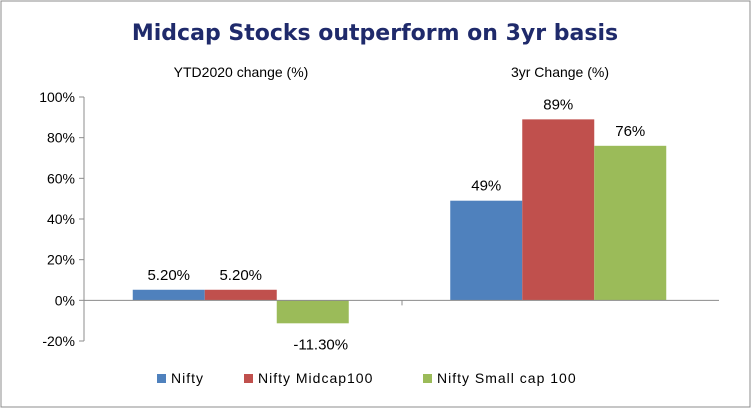 This screenshot has height=408, width=751. What do you see at coordinates (65, 300) in the screenshot?
I see `y-tick-label: 0%` at bounding box center [65, 300].